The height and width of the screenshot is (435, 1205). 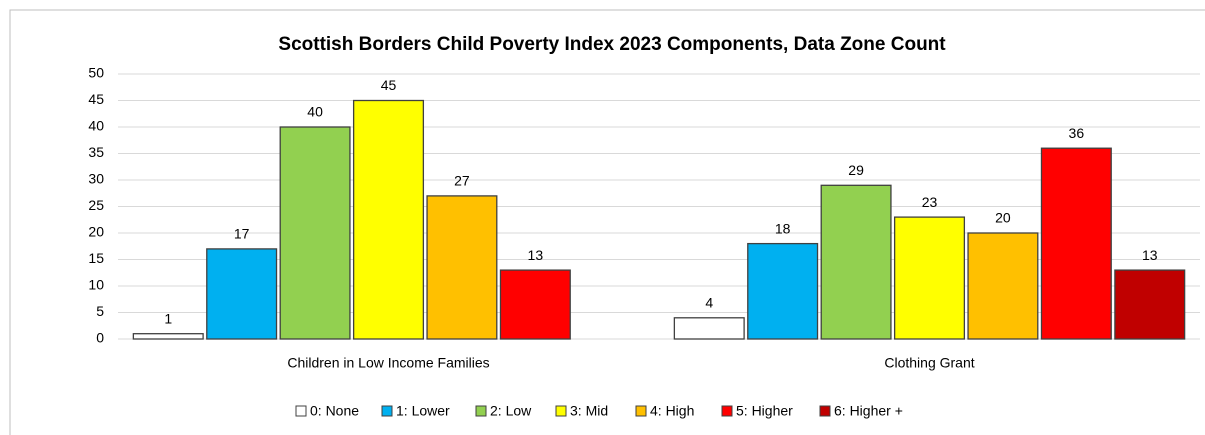 I want to click on value-label: 18, so click(x=783, y=228).